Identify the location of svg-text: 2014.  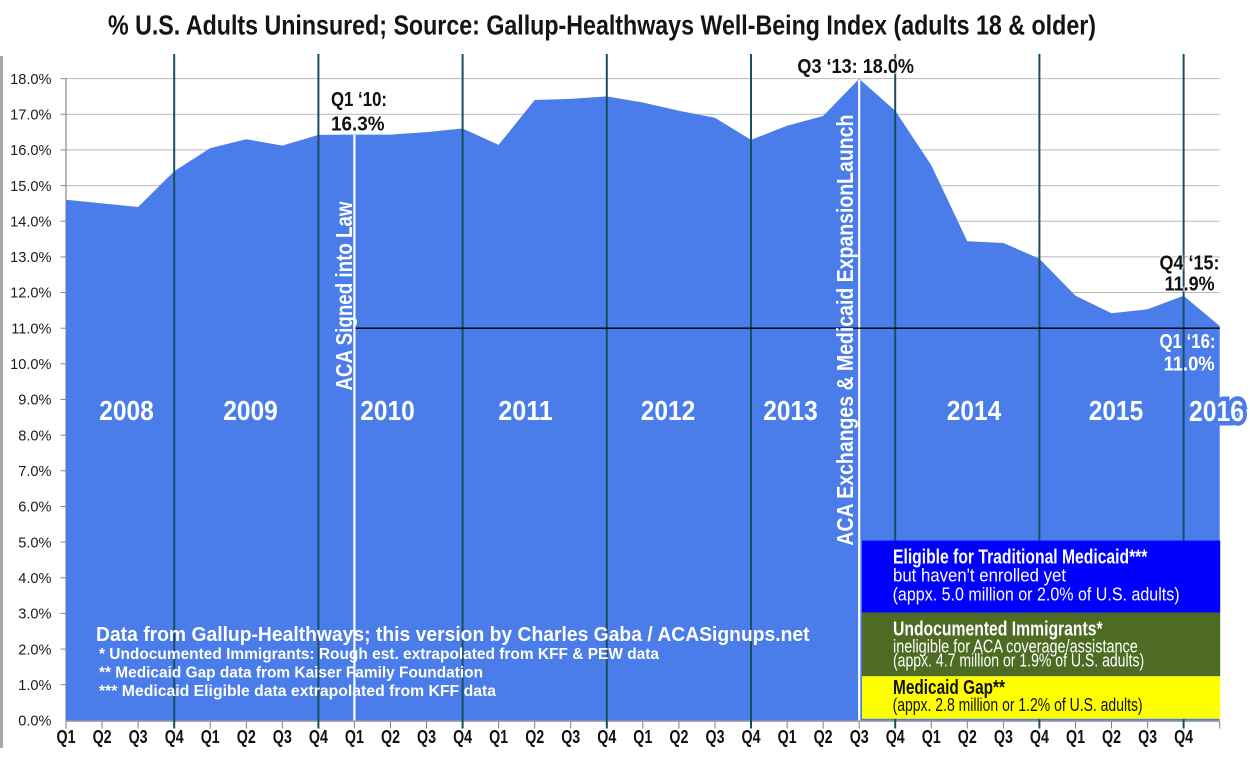
(974, 410).